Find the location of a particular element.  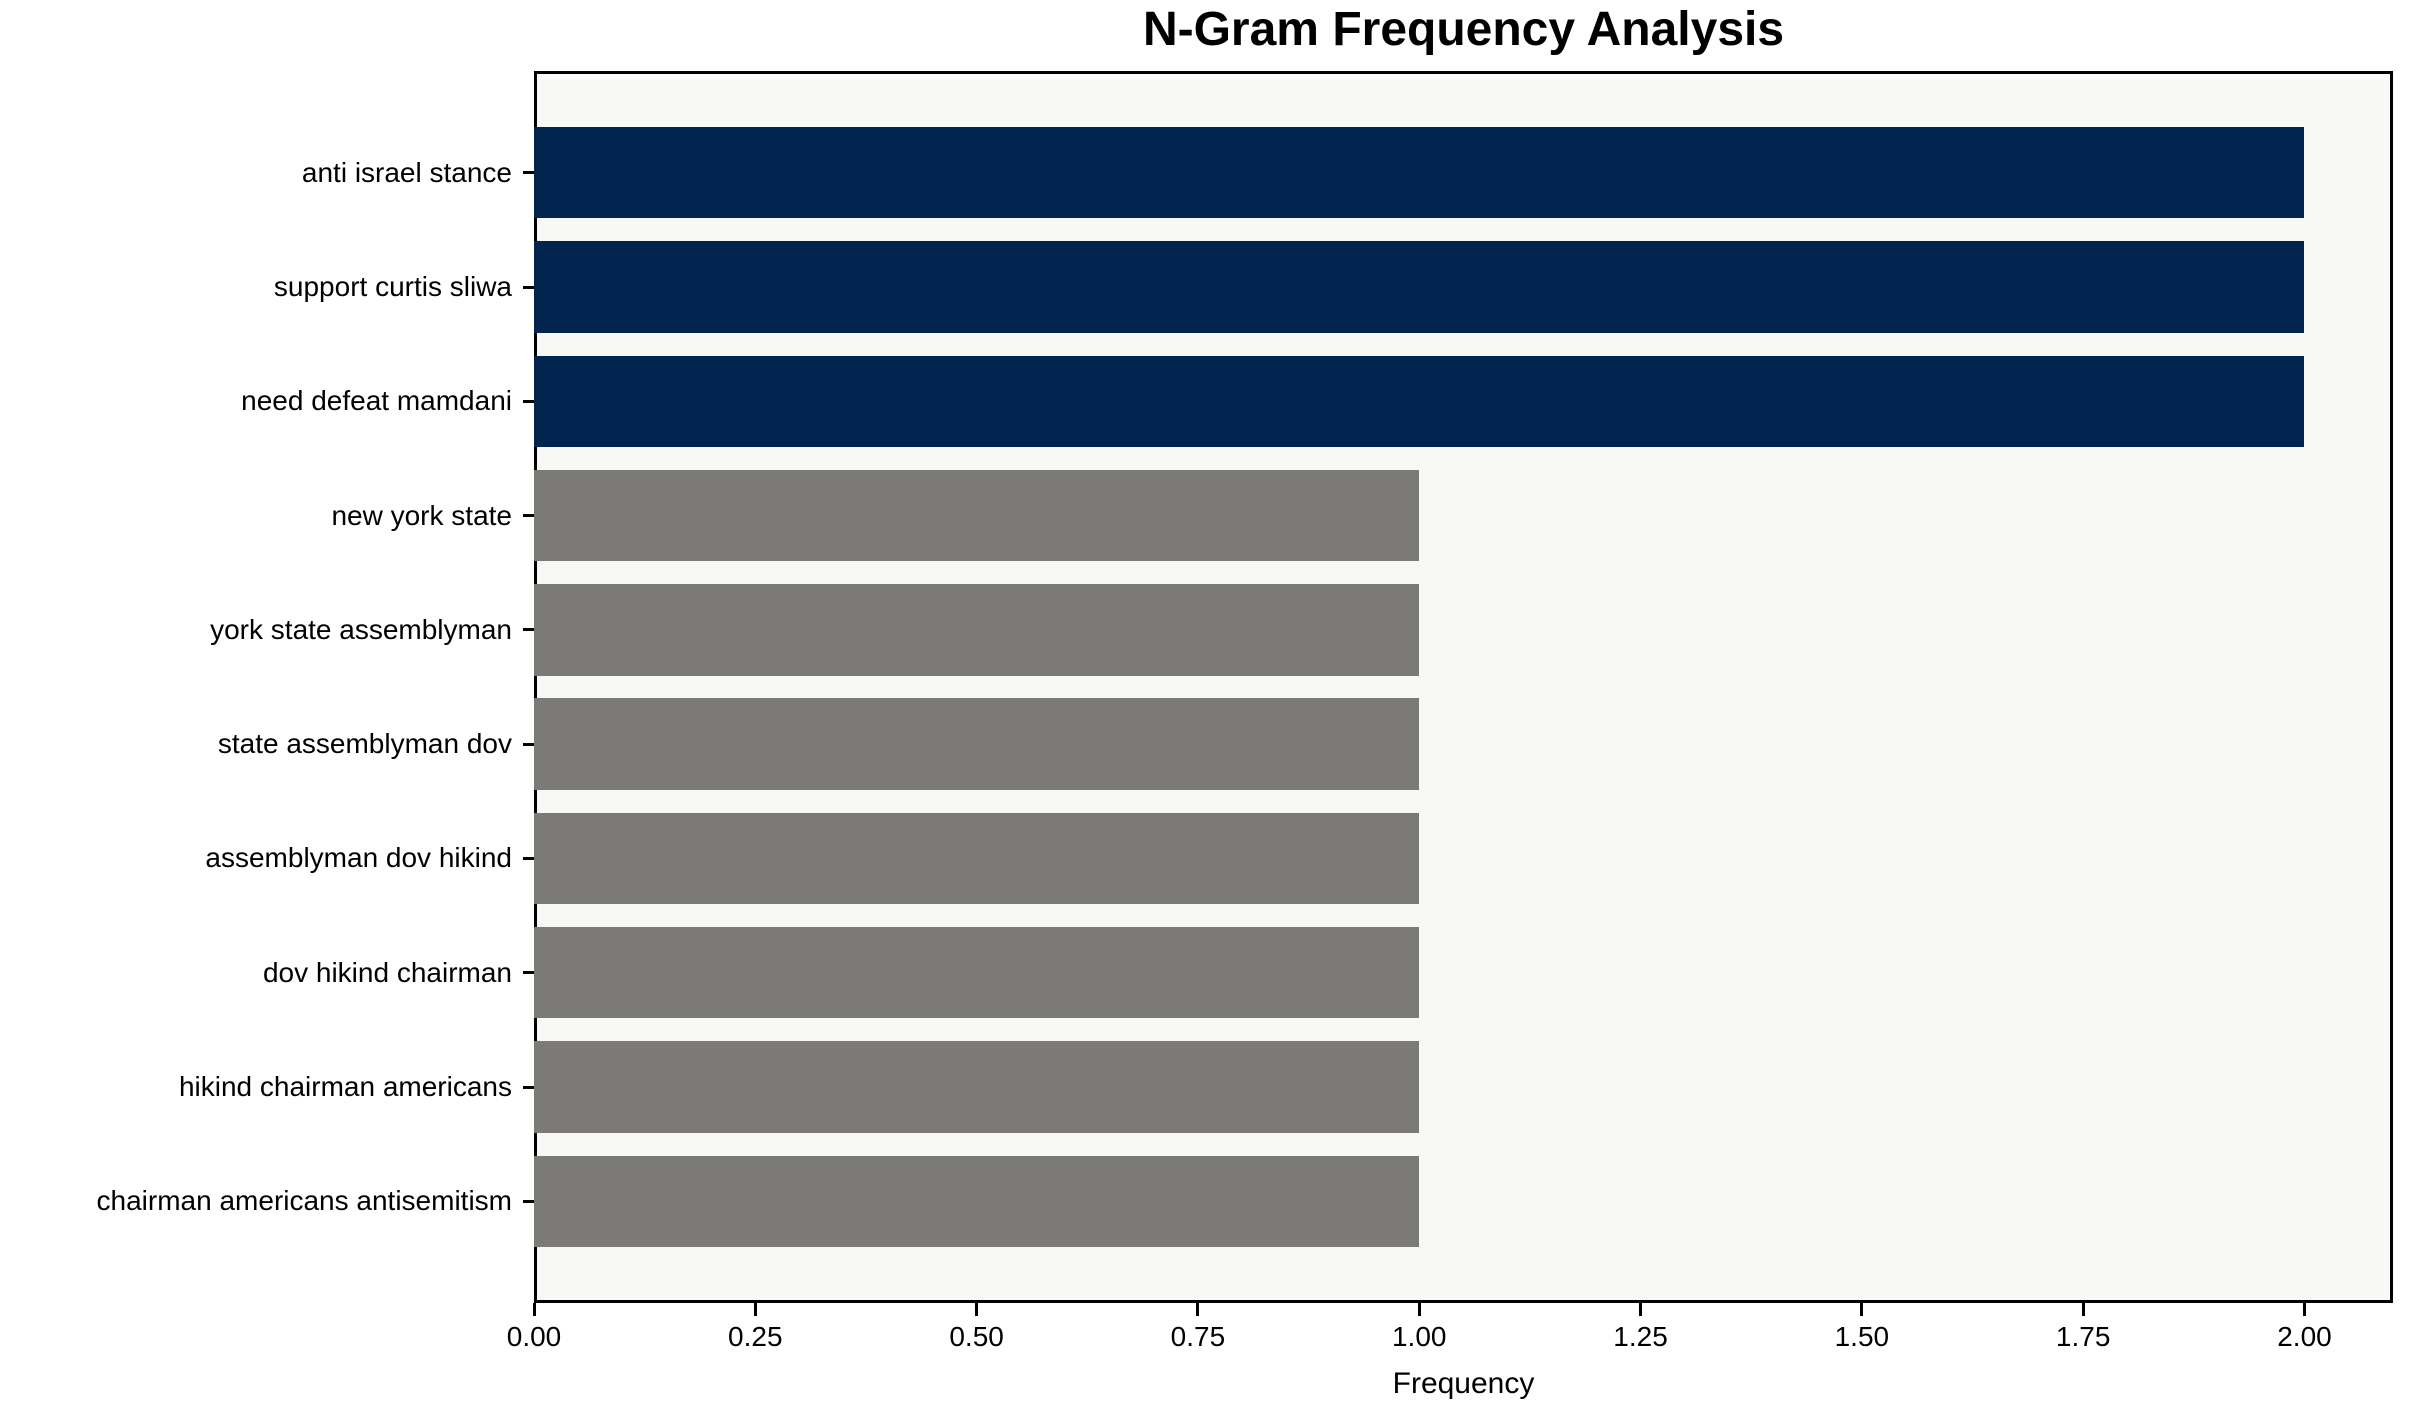

x-tick-label: 1.50 is located at coordinates (1862, 1336).